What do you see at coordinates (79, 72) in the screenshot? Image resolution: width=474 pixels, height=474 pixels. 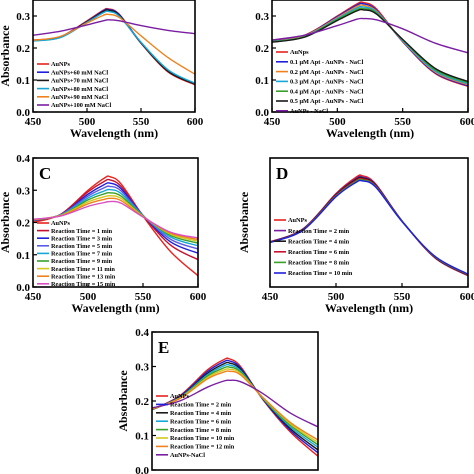 I see `legend-entry: AuNPs+60 mM NaCl` at bounding box center [79, 72].